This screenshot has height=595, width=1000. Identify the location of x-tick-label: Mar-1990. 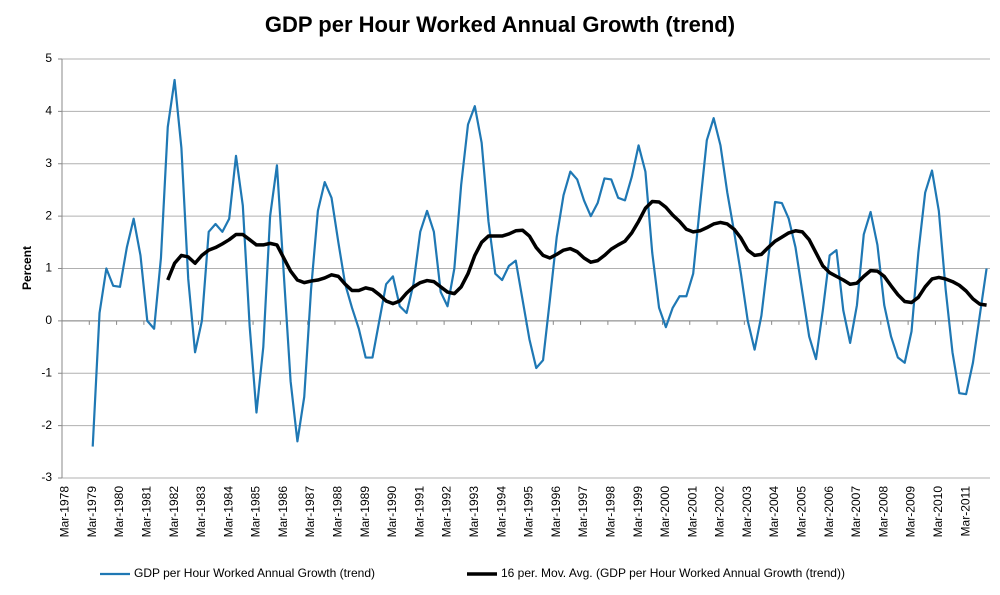
(392, 512).